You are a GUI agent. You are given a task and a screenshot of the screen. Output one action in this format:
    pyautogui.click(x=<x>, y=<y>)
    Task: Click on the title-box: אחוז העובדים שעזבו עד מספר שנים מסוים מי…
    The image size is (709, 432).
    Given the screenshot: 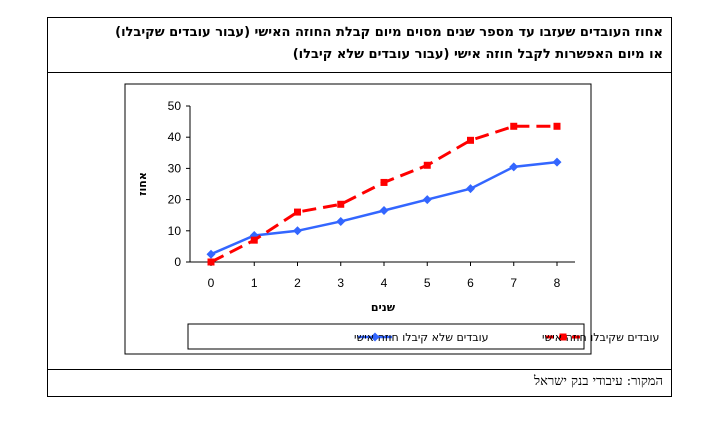 What is the action you would take?
    pyautogui.click(x=359, y=45)
    